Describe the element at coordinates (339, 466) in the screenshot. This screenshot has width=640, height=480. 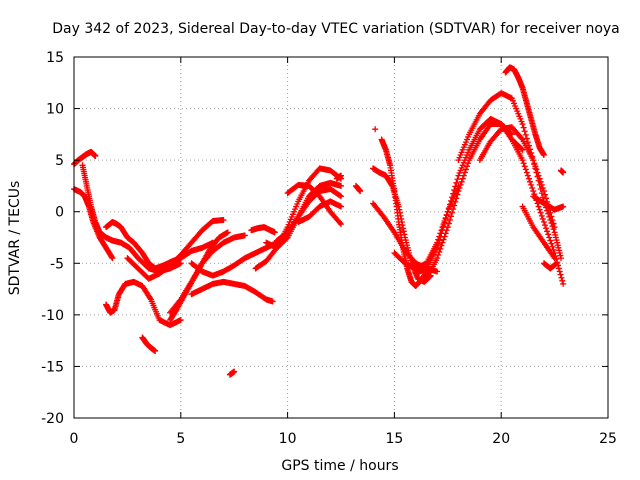
I see `x-axis-label: GPS time / hours` at that location.